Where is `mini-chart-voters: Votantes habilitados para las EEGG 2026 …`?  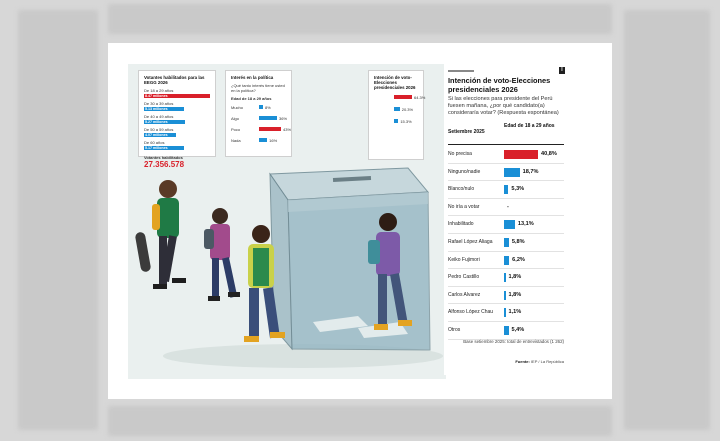
mini-chart-voters: Votantes habilitados para las EEGG 2026 … is located at coordinates (177, 119).